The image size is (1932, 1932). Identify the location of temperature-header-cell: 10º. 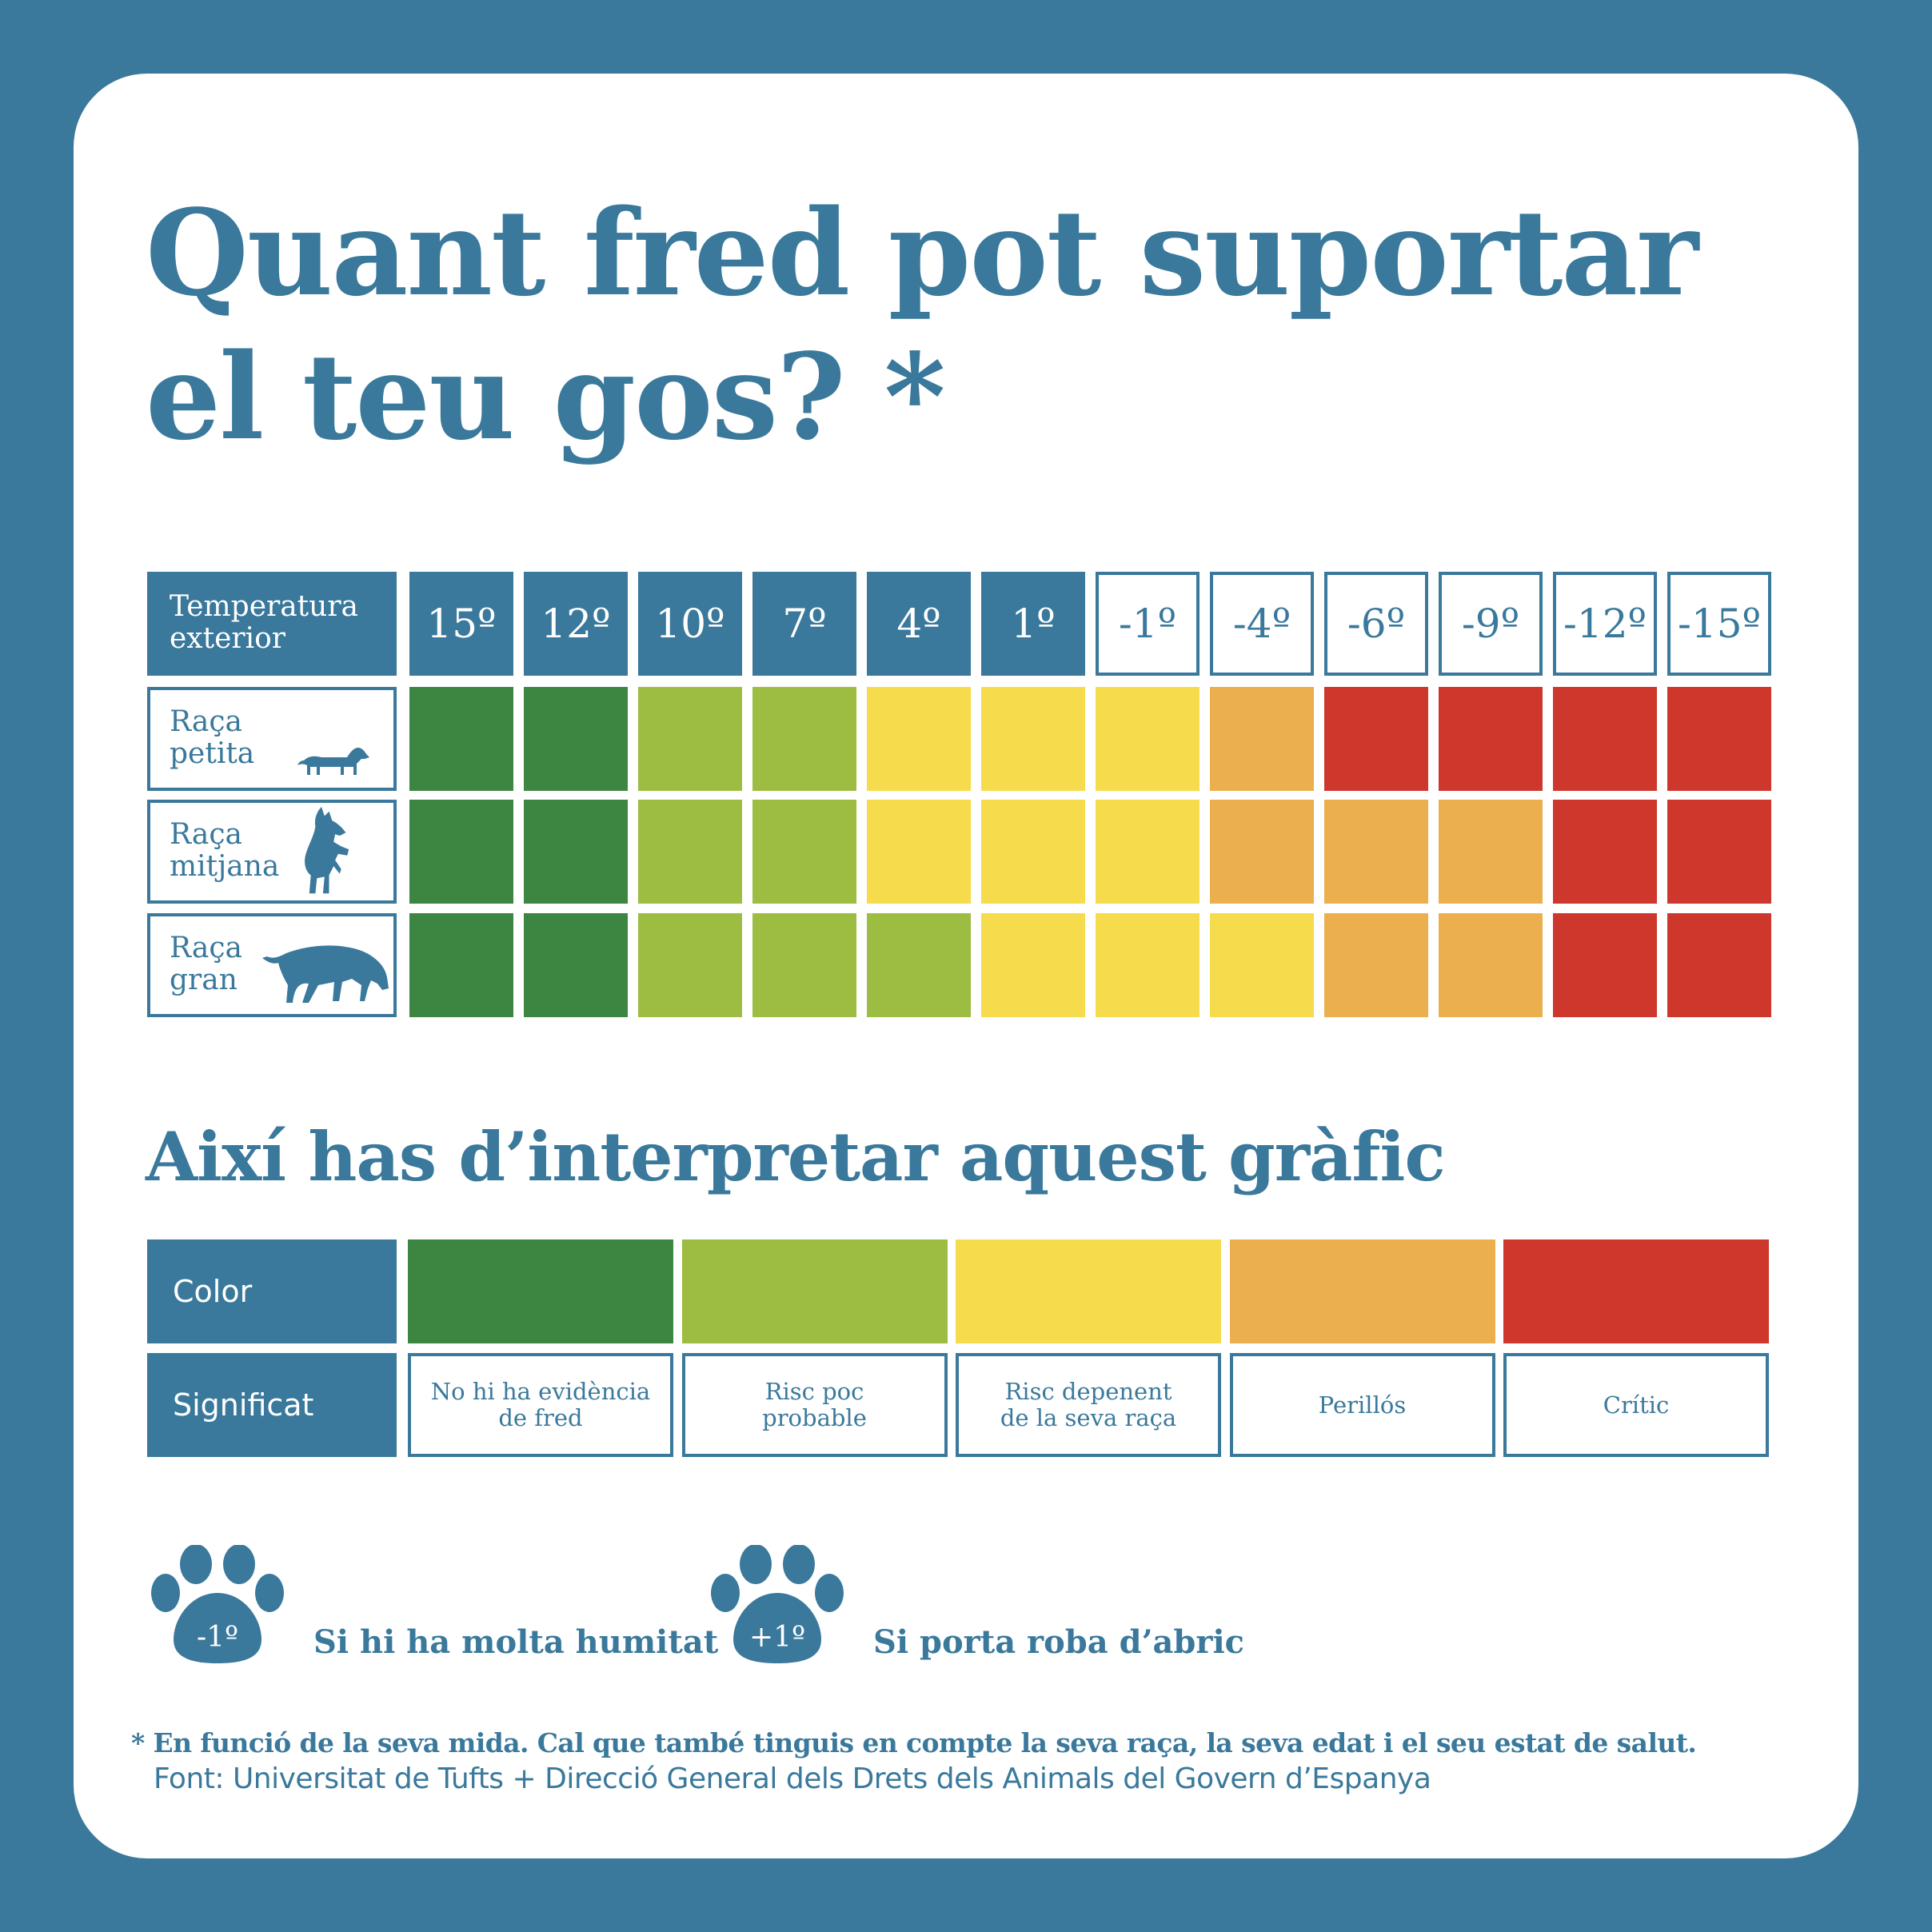
(690, 624).